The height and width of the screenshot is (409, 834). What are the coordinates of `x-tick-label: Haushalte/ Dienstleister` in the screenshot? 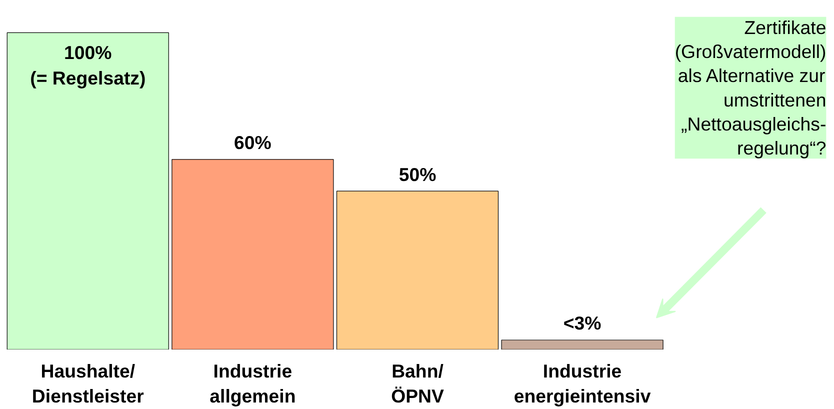 It's located at (88, 383).